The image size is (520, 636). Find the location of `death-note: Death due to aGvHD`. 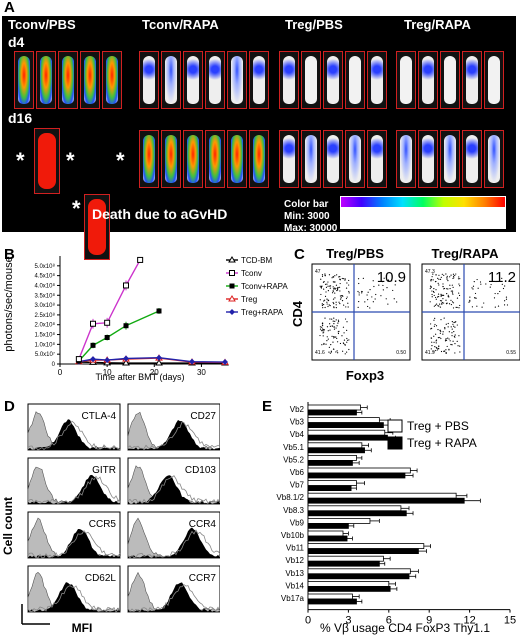

death-note: Death due to aGvHD is located at coordinates (160, 214).